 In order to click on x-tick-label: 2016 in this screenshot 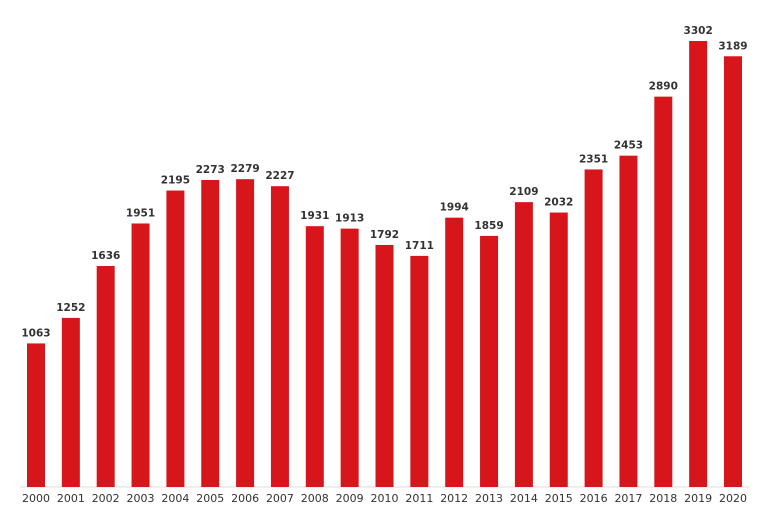, I will do `click(594, 498)`.